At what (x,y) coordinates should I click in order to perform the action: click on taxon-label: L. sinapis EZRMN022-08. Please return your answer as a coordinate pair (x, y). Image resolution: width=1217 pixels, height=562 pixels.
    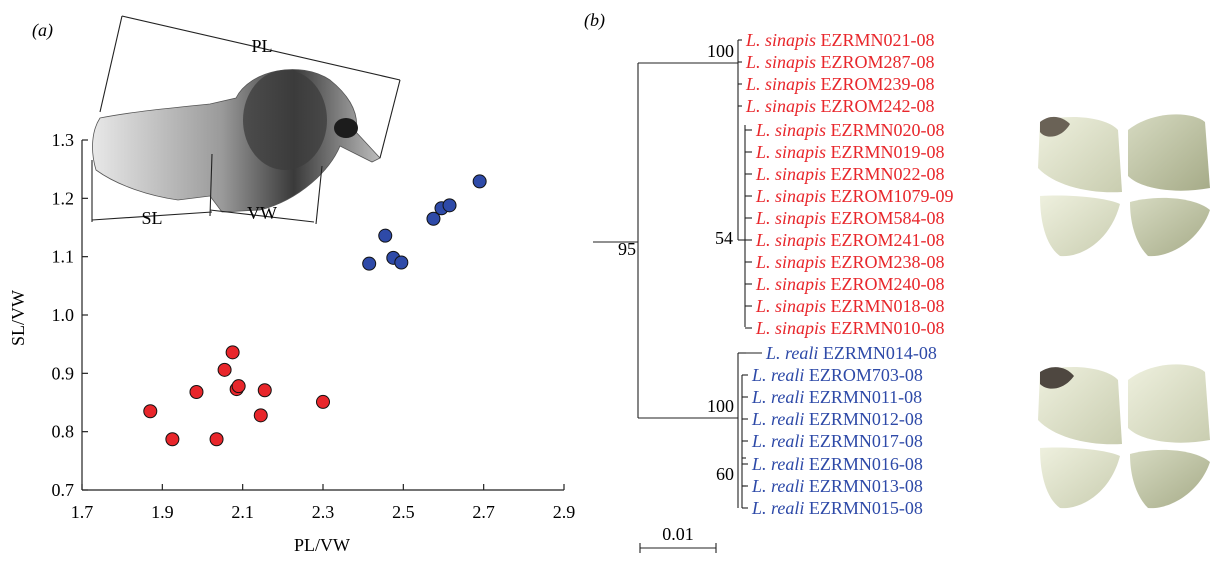
    Looking at the image, I should click on (850, 174).